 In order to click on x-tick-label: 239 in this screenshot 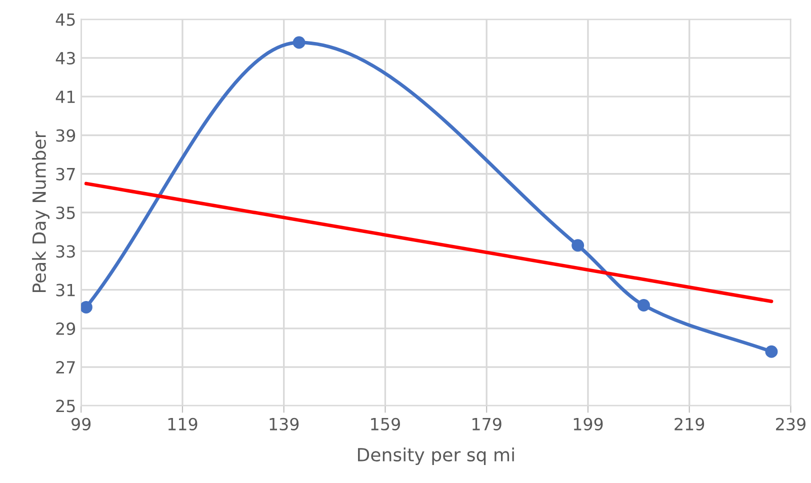, I will do `click(791, 424)`.